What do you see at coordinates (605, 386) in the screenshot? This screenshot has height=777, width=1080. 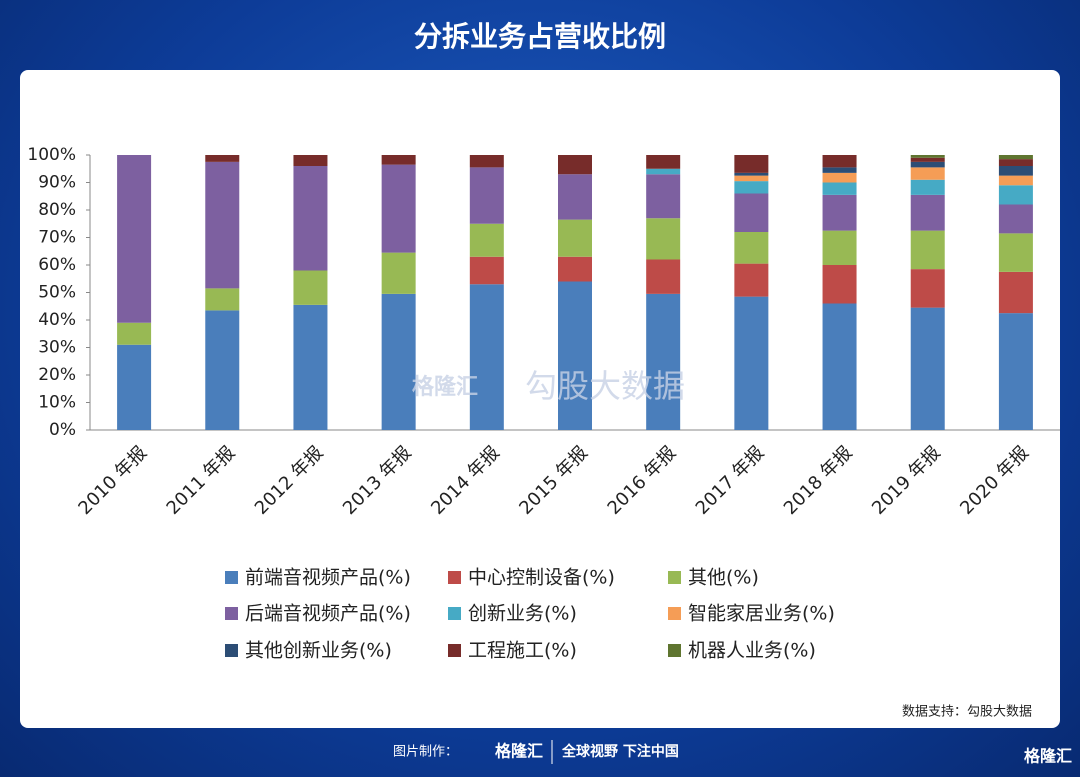 I see `watermark-text: 勾股大数据` at bounding box center [605, 386].